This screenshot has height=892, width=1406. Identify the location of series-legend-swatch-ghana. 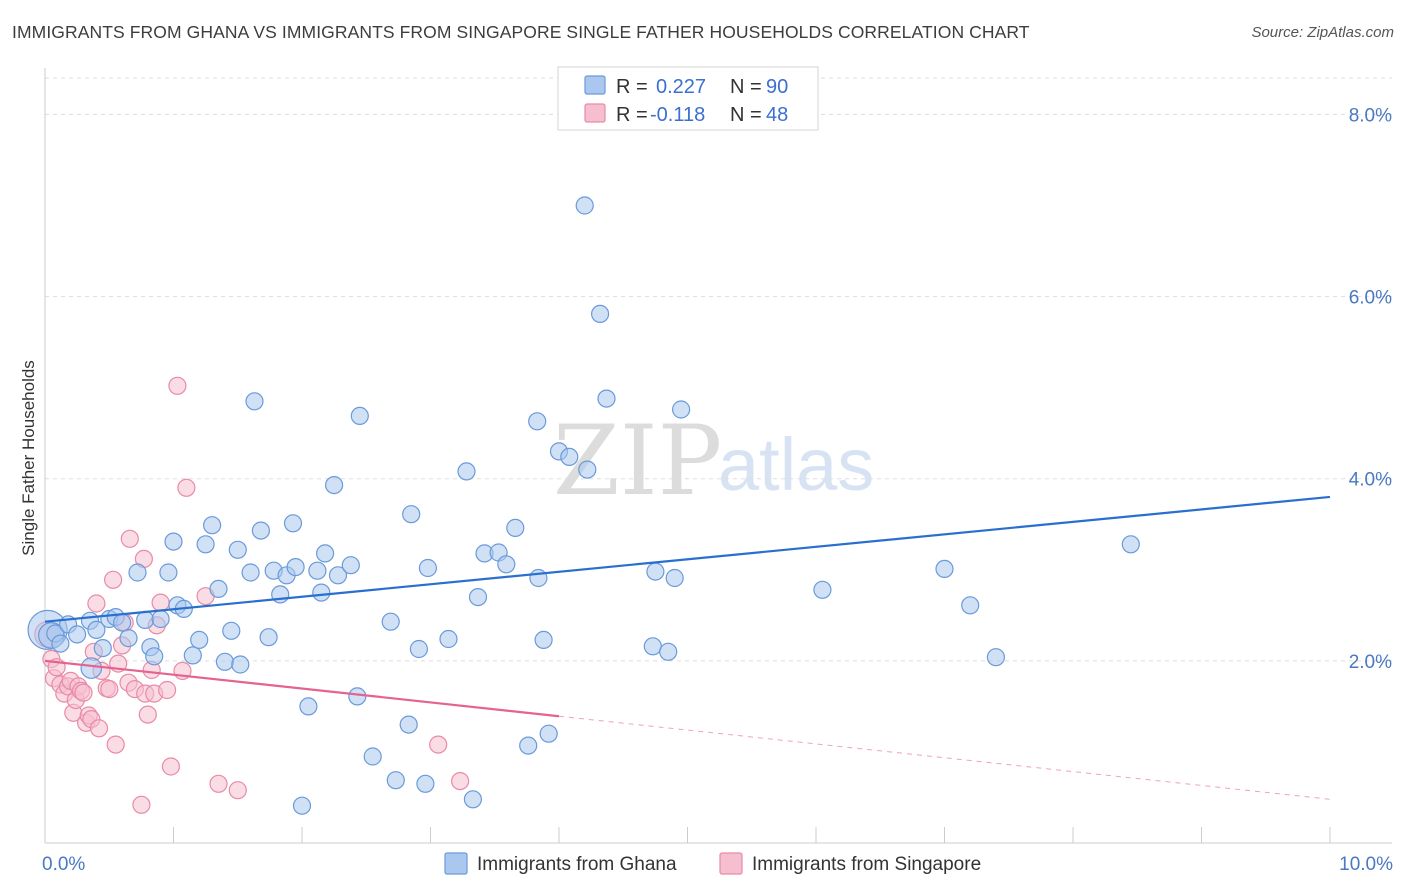
(456, 863).